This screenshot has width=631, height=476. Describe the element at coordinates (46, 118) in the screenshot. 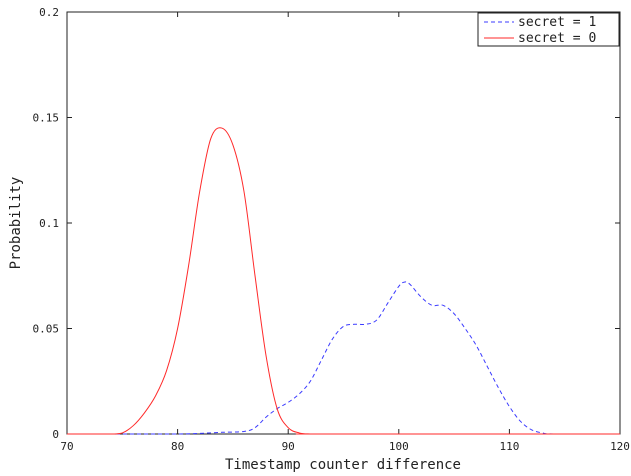

I see `y-tick-label: 0.15` at that location.